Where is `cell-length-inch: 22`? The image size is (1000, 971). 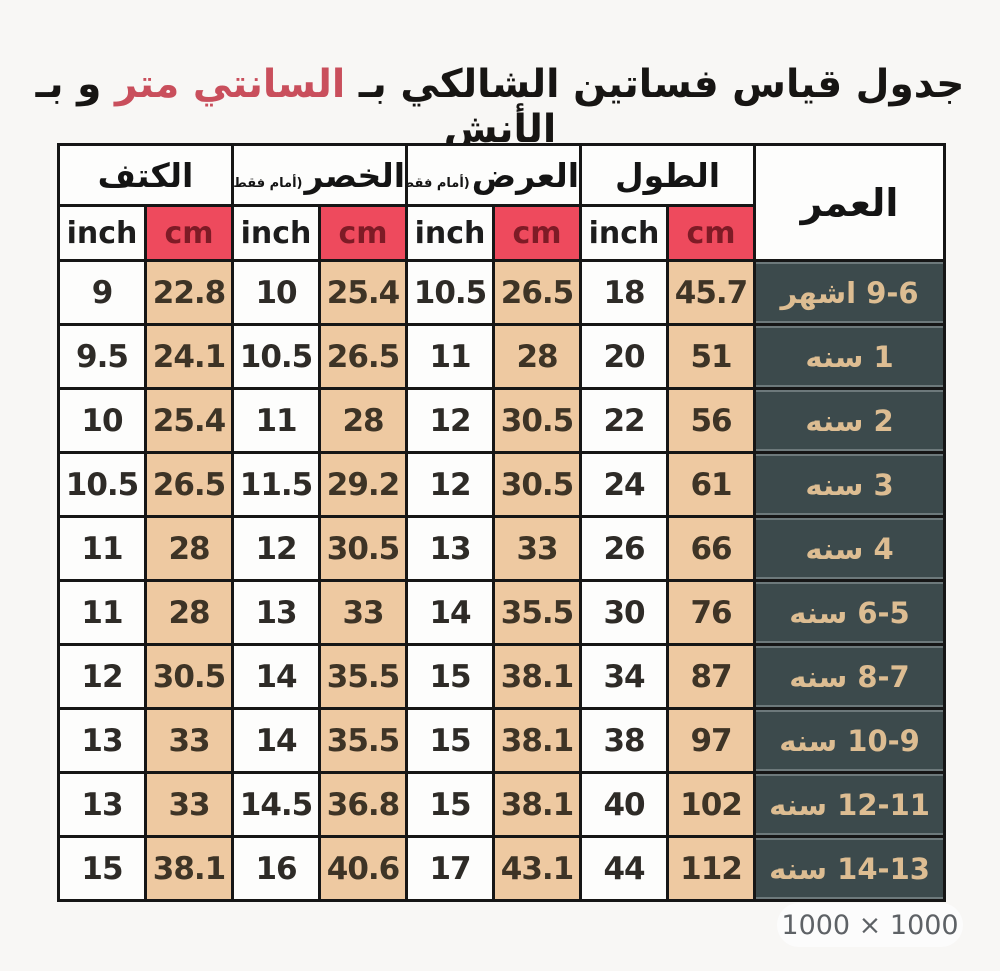 cell-length-inch: 22 is located at coordinates (624, 420).